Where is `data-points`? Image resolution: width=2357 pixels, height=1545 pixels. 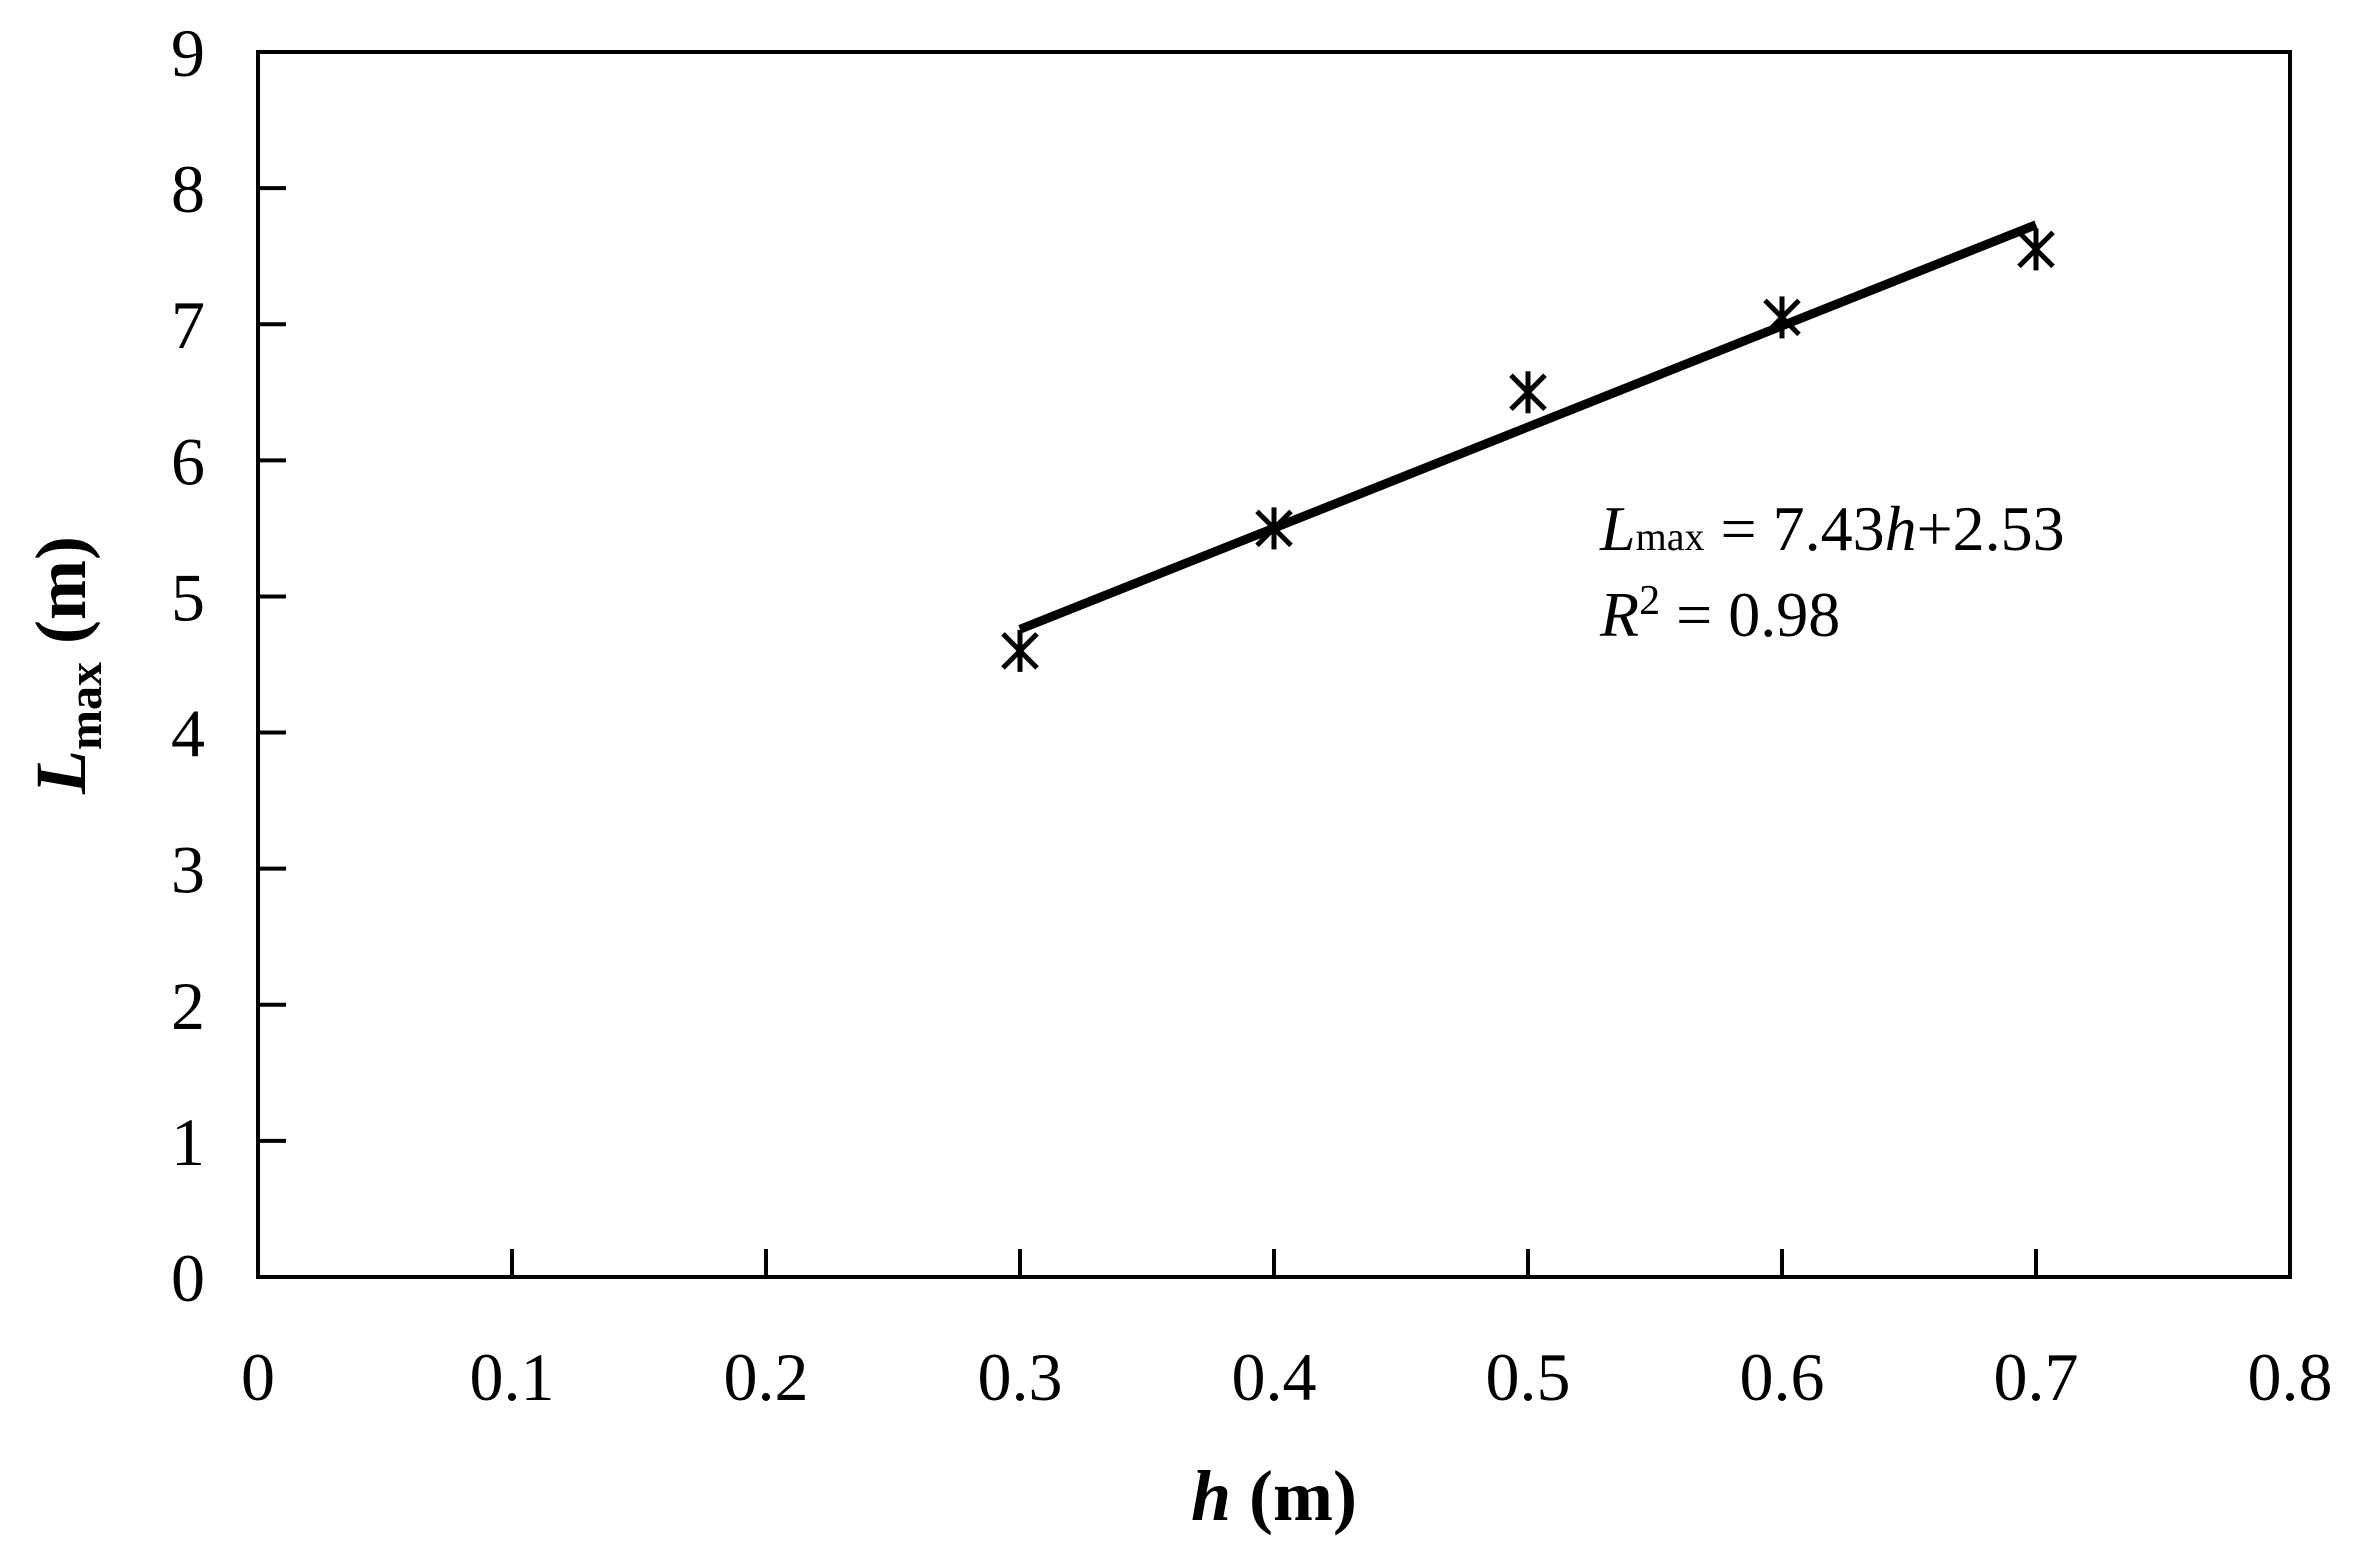 data-points is located at coordinates (1528, 450).